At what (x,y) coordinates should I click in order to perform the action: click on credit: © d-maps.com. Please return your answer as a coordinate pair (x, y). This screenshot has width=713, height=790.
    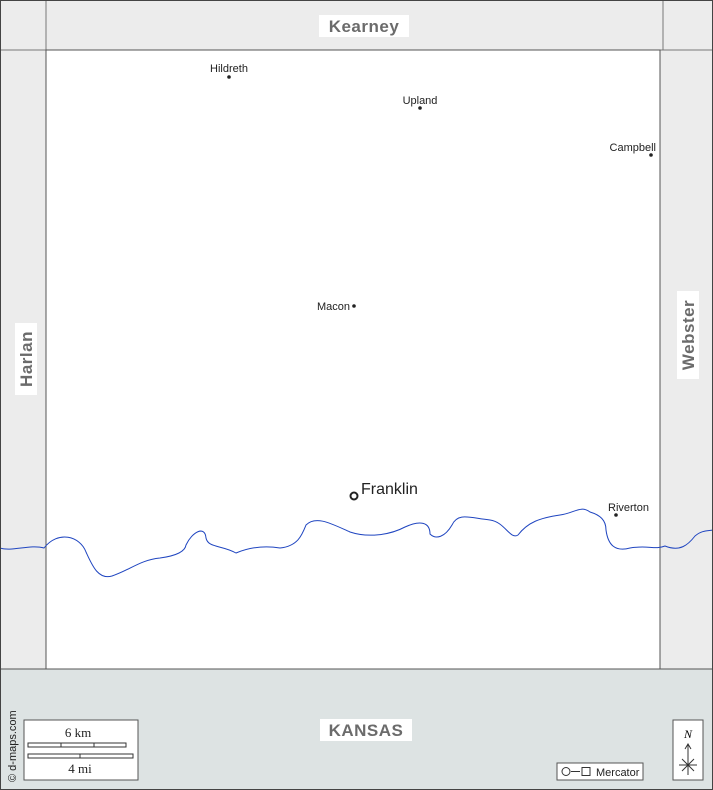
    Looking at the image, I should click on (13, 746).